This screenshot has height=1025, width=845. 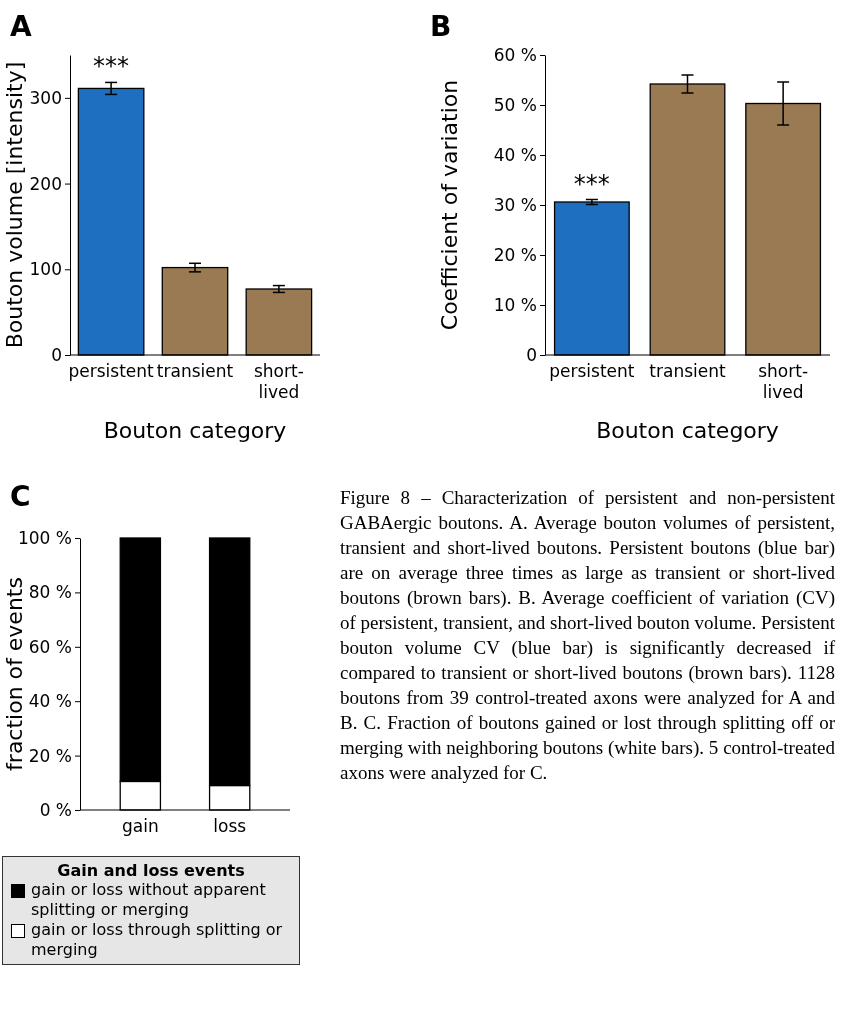 I want to click on x-tick-label: loss, so click(x=230, y=826).